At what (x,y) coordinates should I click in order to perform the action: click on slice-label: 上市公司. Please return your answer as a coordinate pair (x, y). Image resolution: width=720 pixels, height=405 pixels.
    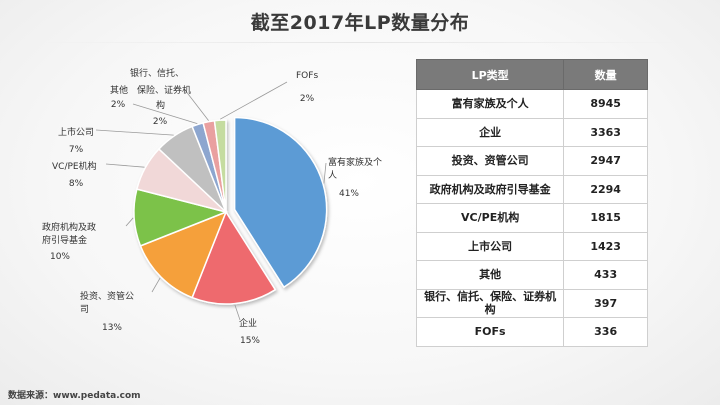
    Looking at the image, I should click on (76, 132).